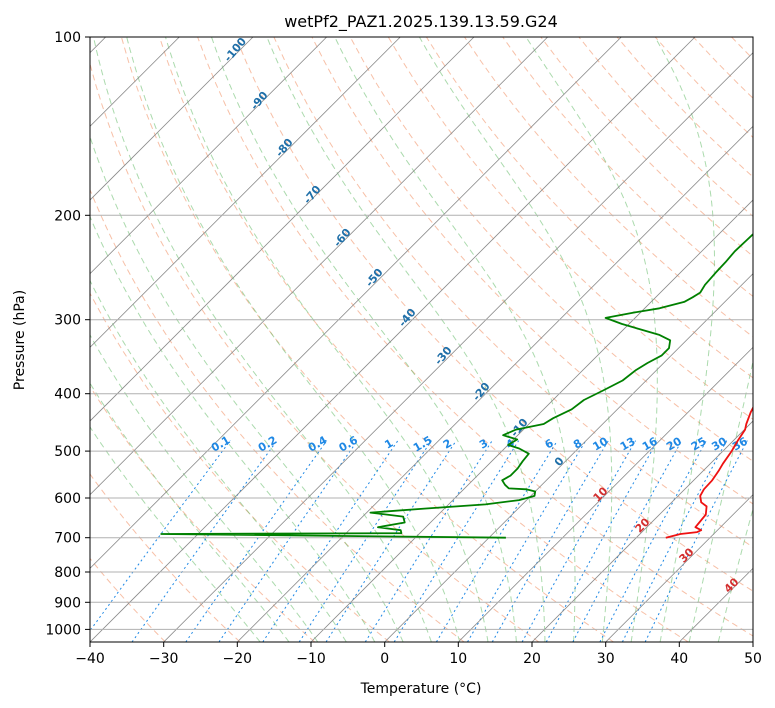 The width and height of the screenshot is (775, 708). What do you see at coordinates (532, 659) in the screenshot?
I see `x-tick-label: 20` at bounding box center [532, 659].